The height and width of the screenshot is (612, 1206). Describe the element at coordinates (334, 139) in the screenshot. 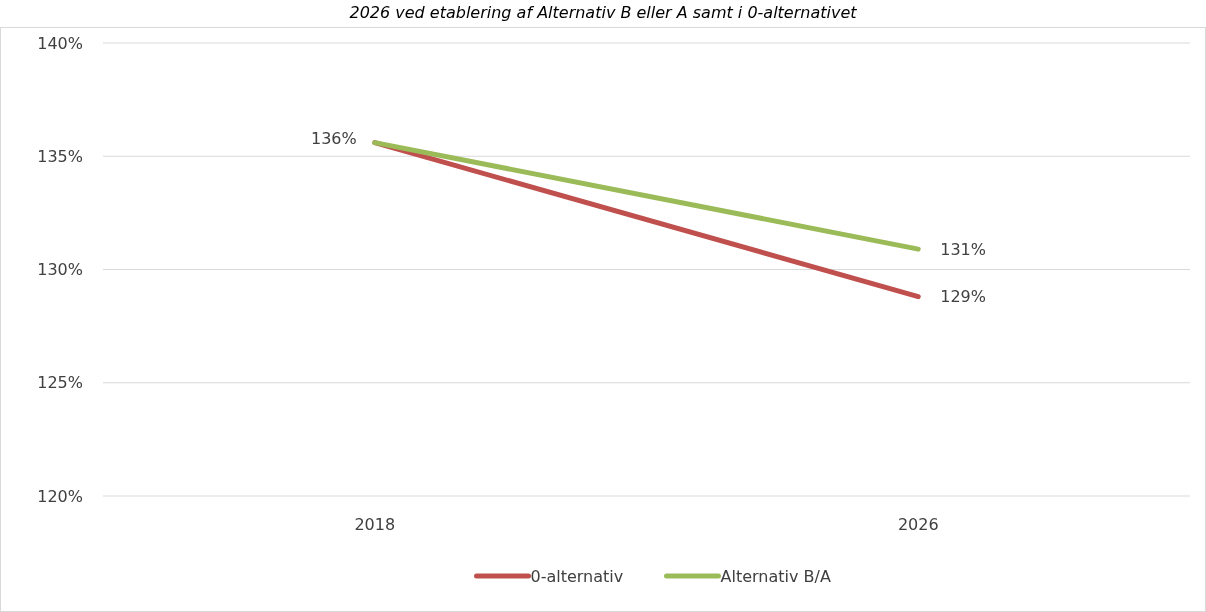

I see `data-label: 136%` at that location.